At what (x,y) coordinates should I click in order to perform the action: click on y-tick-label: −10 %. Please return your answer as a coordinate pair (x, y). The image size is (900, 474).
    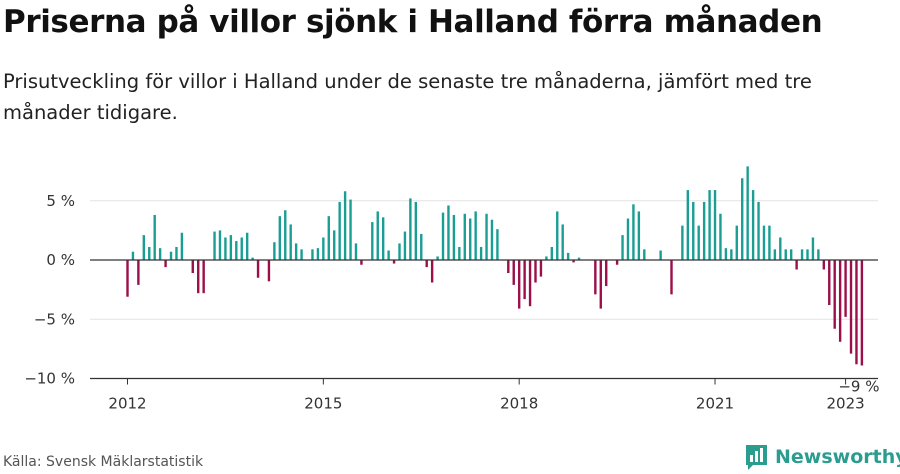
    Looking at the image, I should click on (49, 379).